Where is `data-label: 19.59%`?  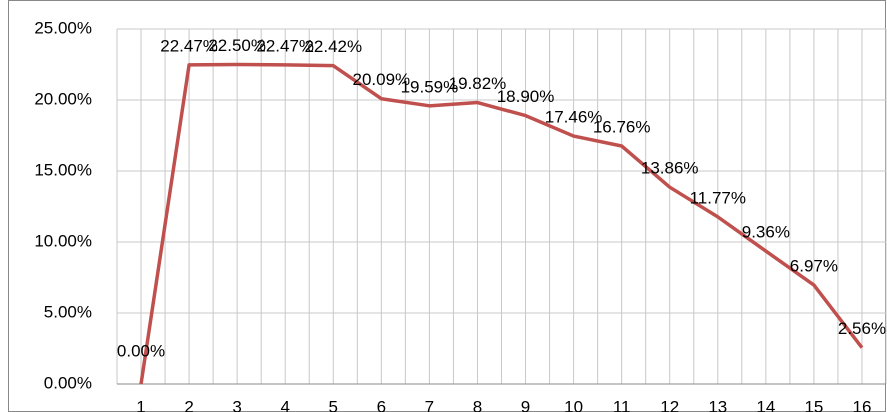
data-label: 19.59% is located at coordinates (430, 86).